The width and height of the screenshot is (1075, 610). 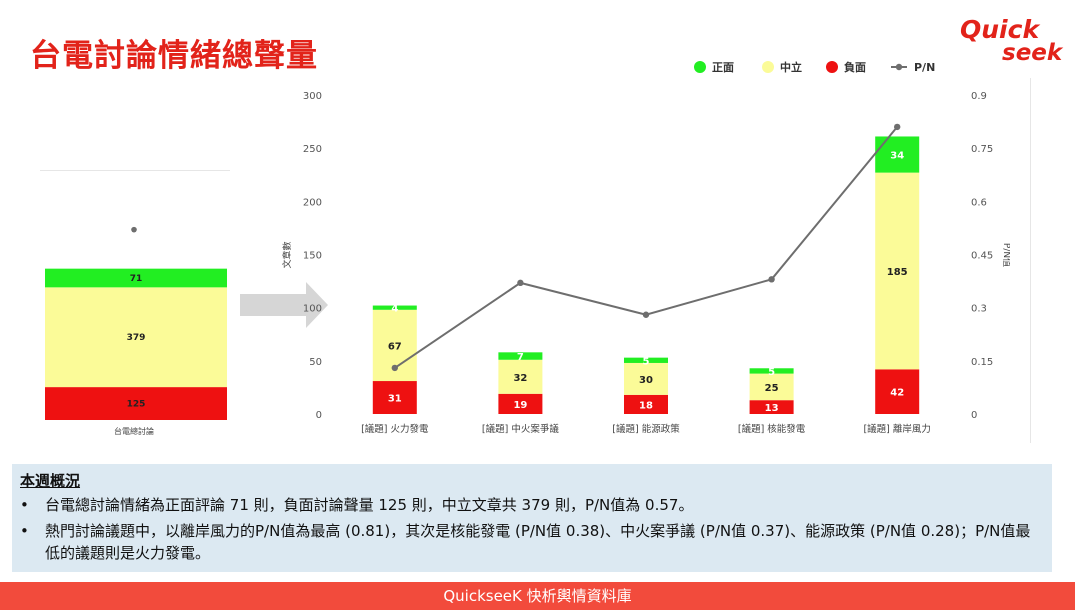 What do you see at coordinates (520, 429) in the screenshot?
I see `x-tick-label: [議題] 中火案爭議` at bounding box center [520, 429].